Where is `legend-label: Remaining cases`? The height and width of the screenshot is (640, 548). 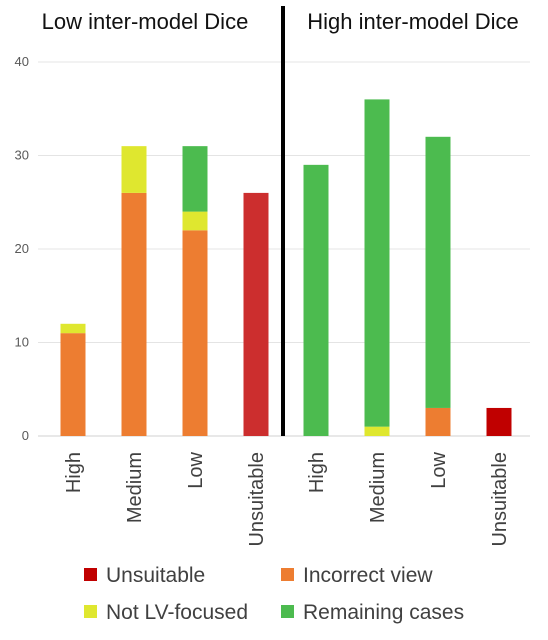
legend-label: Remaining cases is located at coordinates (383, 612).